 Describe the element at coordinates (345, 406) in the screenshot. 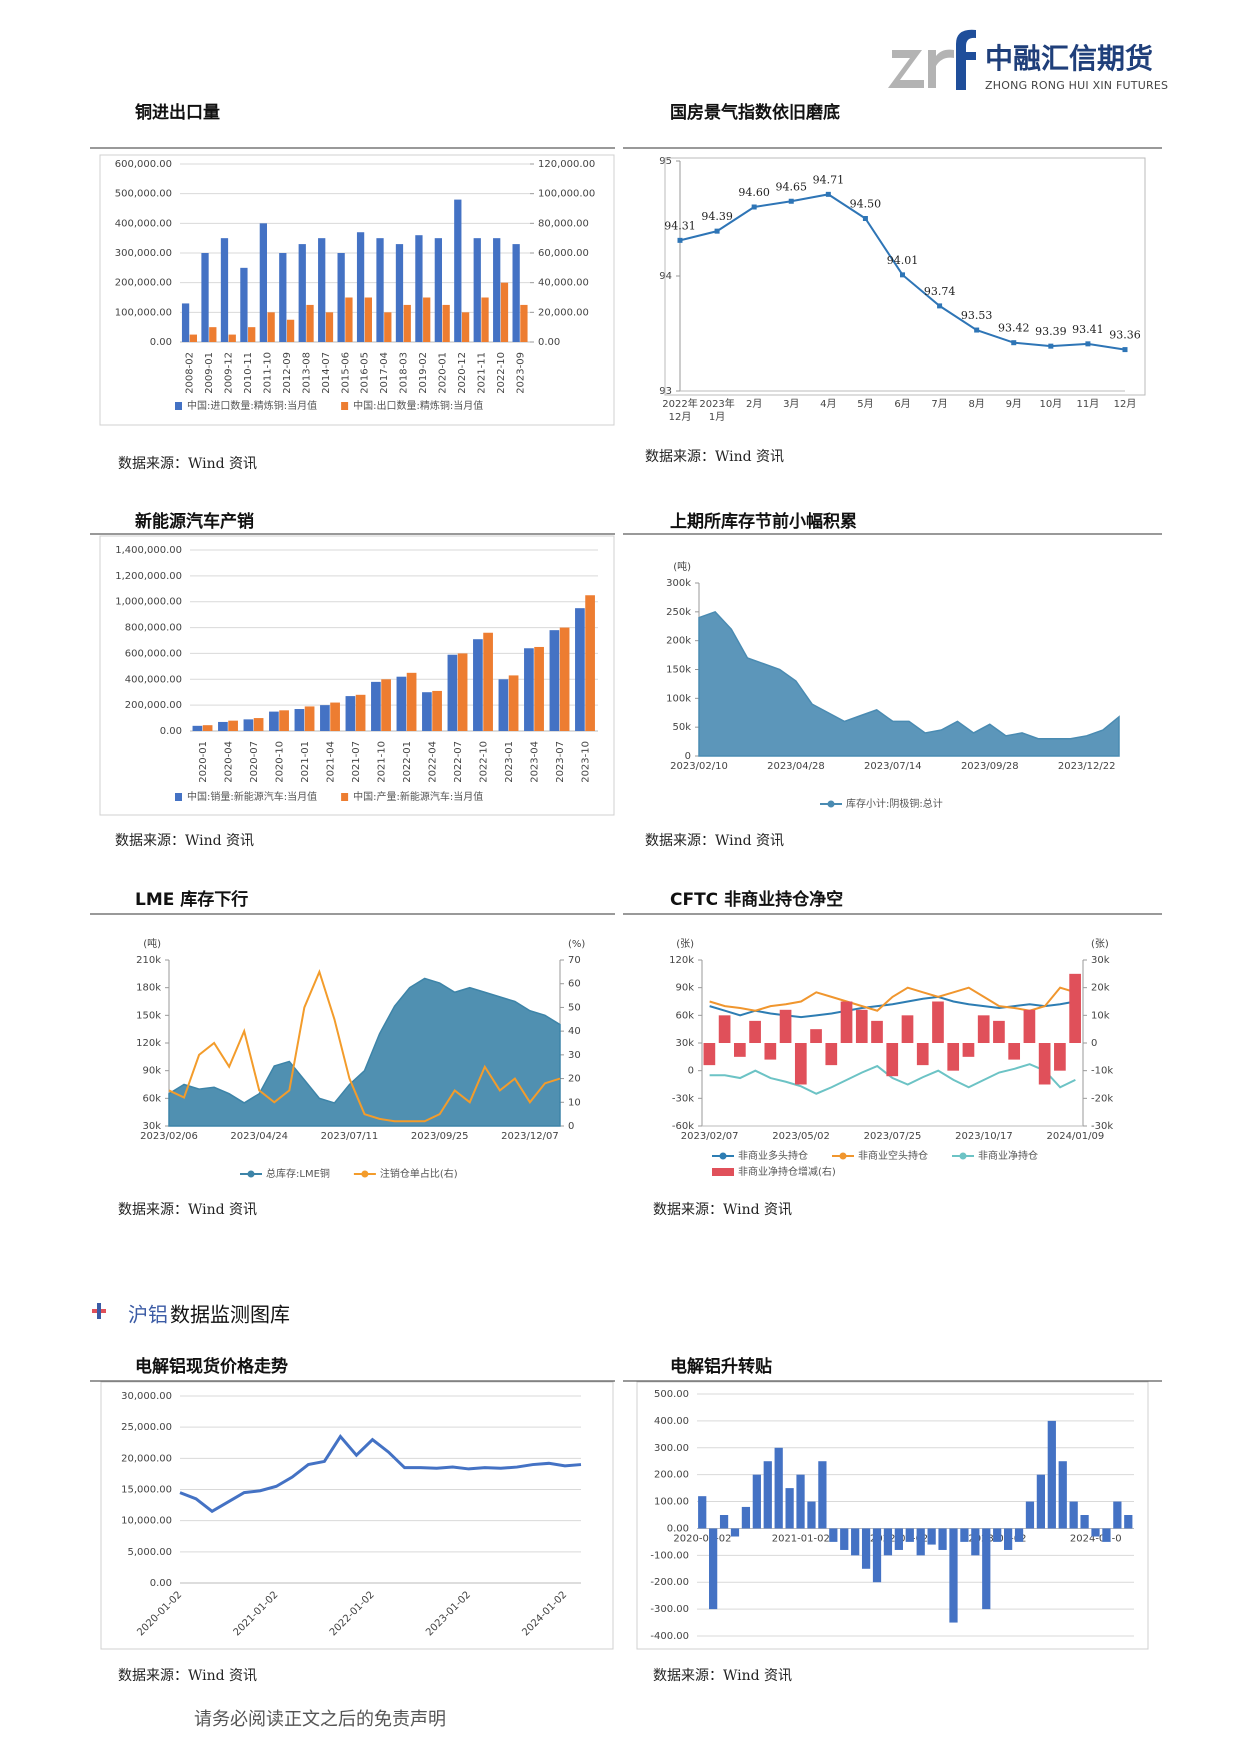

I see `legend-swatch` at that location.